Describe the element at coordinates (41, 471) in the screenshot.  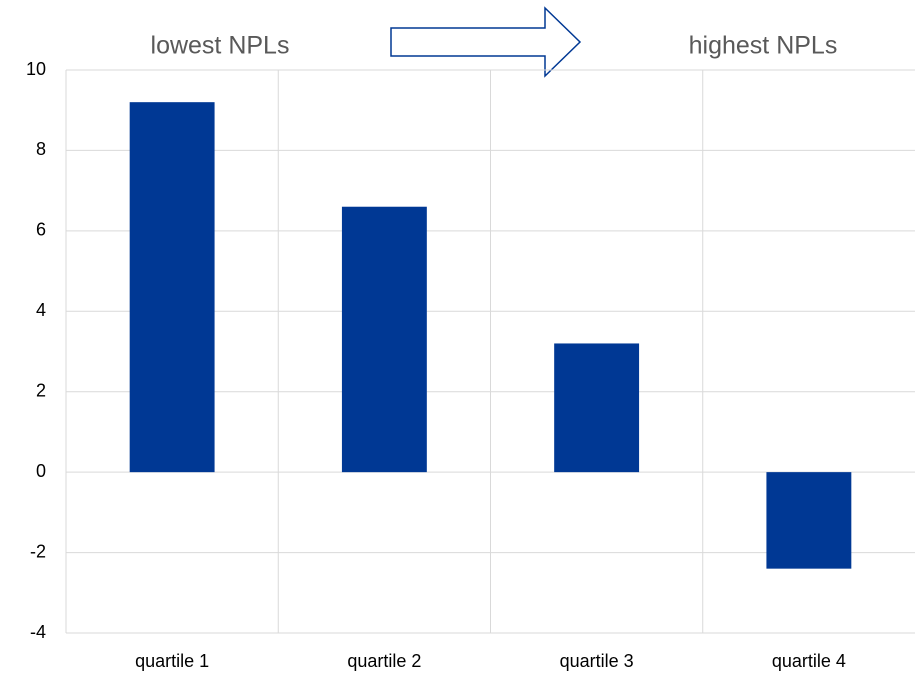
I see `y-tick-label: 0` at that location.